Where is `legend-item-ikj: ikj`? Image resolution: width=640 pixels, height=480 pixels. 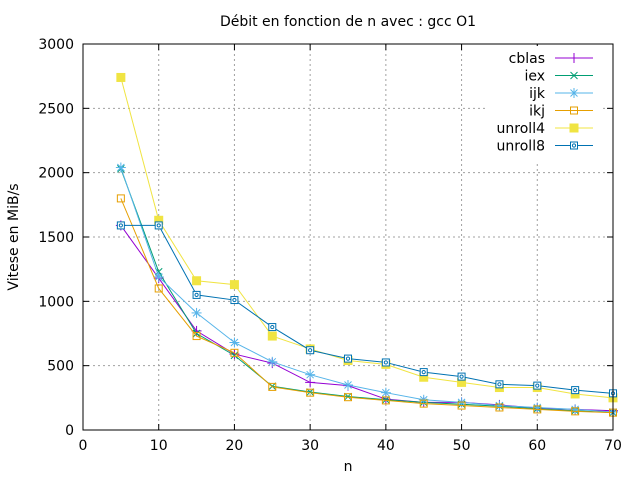
legend-item-ikj: ikj is located at coordinates (561, 112).